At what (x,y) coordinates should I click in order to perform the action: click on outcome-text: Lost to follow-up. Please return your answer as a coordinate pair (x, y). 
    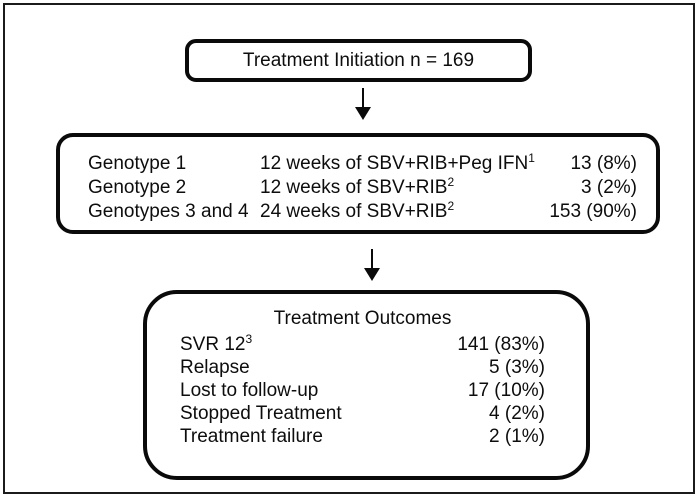
    Looking at the image, I should click on (249, 390).